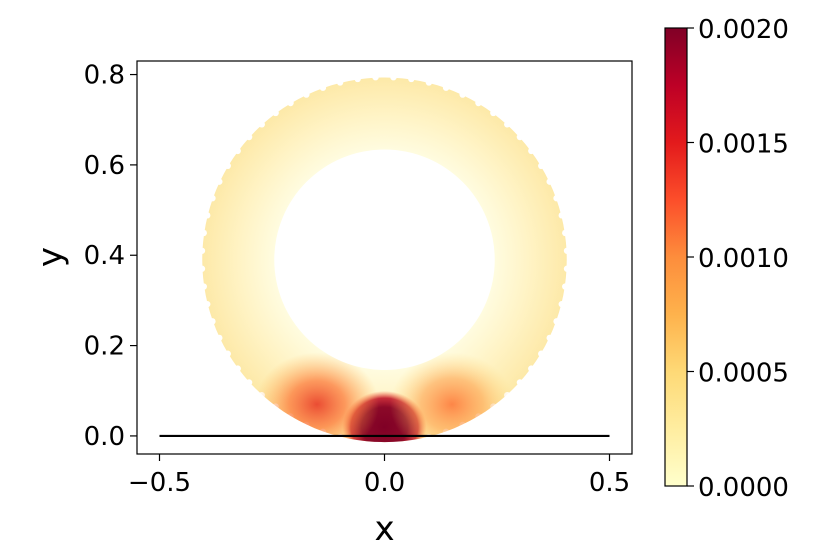  Describe the element at coordinates (743, 30) in the screenshot. I see `colorbar-tick-label: 0.0020` at that location.